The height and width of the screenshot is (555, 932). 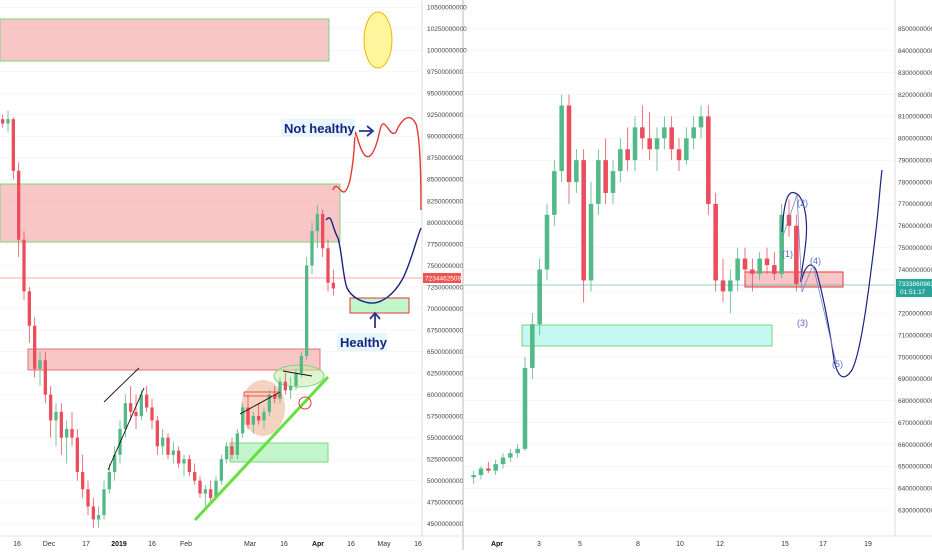 What do you see at coordinates (445, 373) in the screenshot?
I see `price-tick-label: 6250000000` at bounding box center [445, 373].